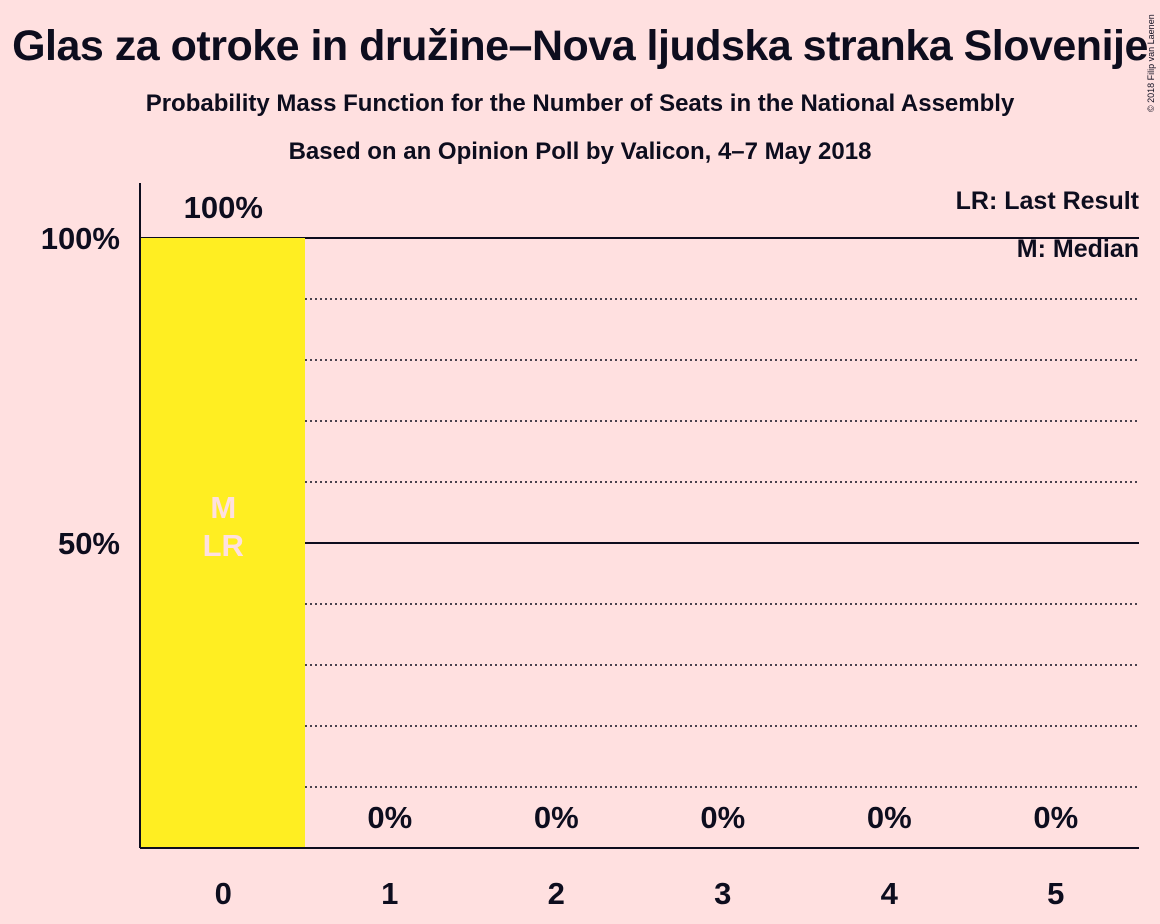 The width and height of the screenshot is (1160, 924). I want to click on bar-marker-lr: LR, so click(223, 545).